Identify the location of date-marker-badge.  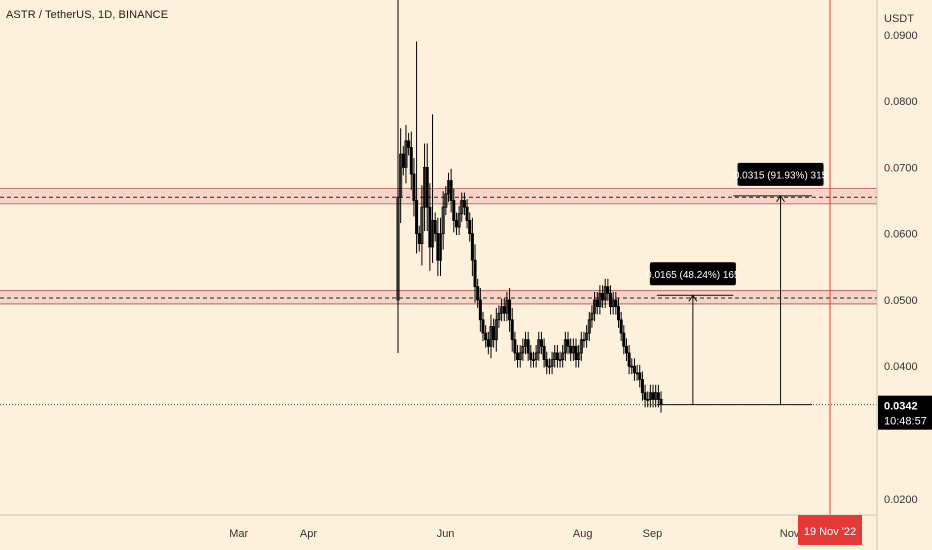
(830, 530).